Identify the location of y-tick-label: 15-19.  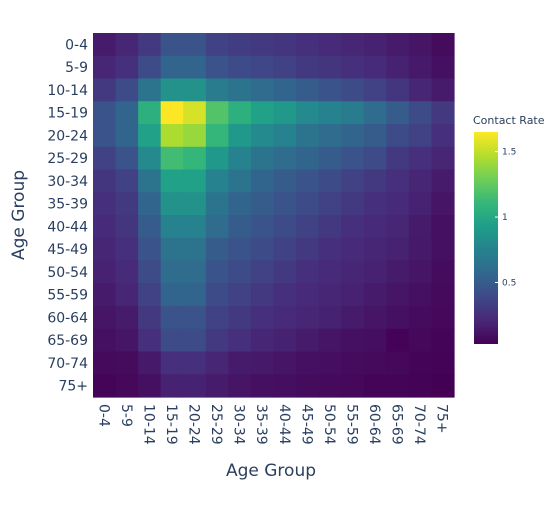
(67, 114).